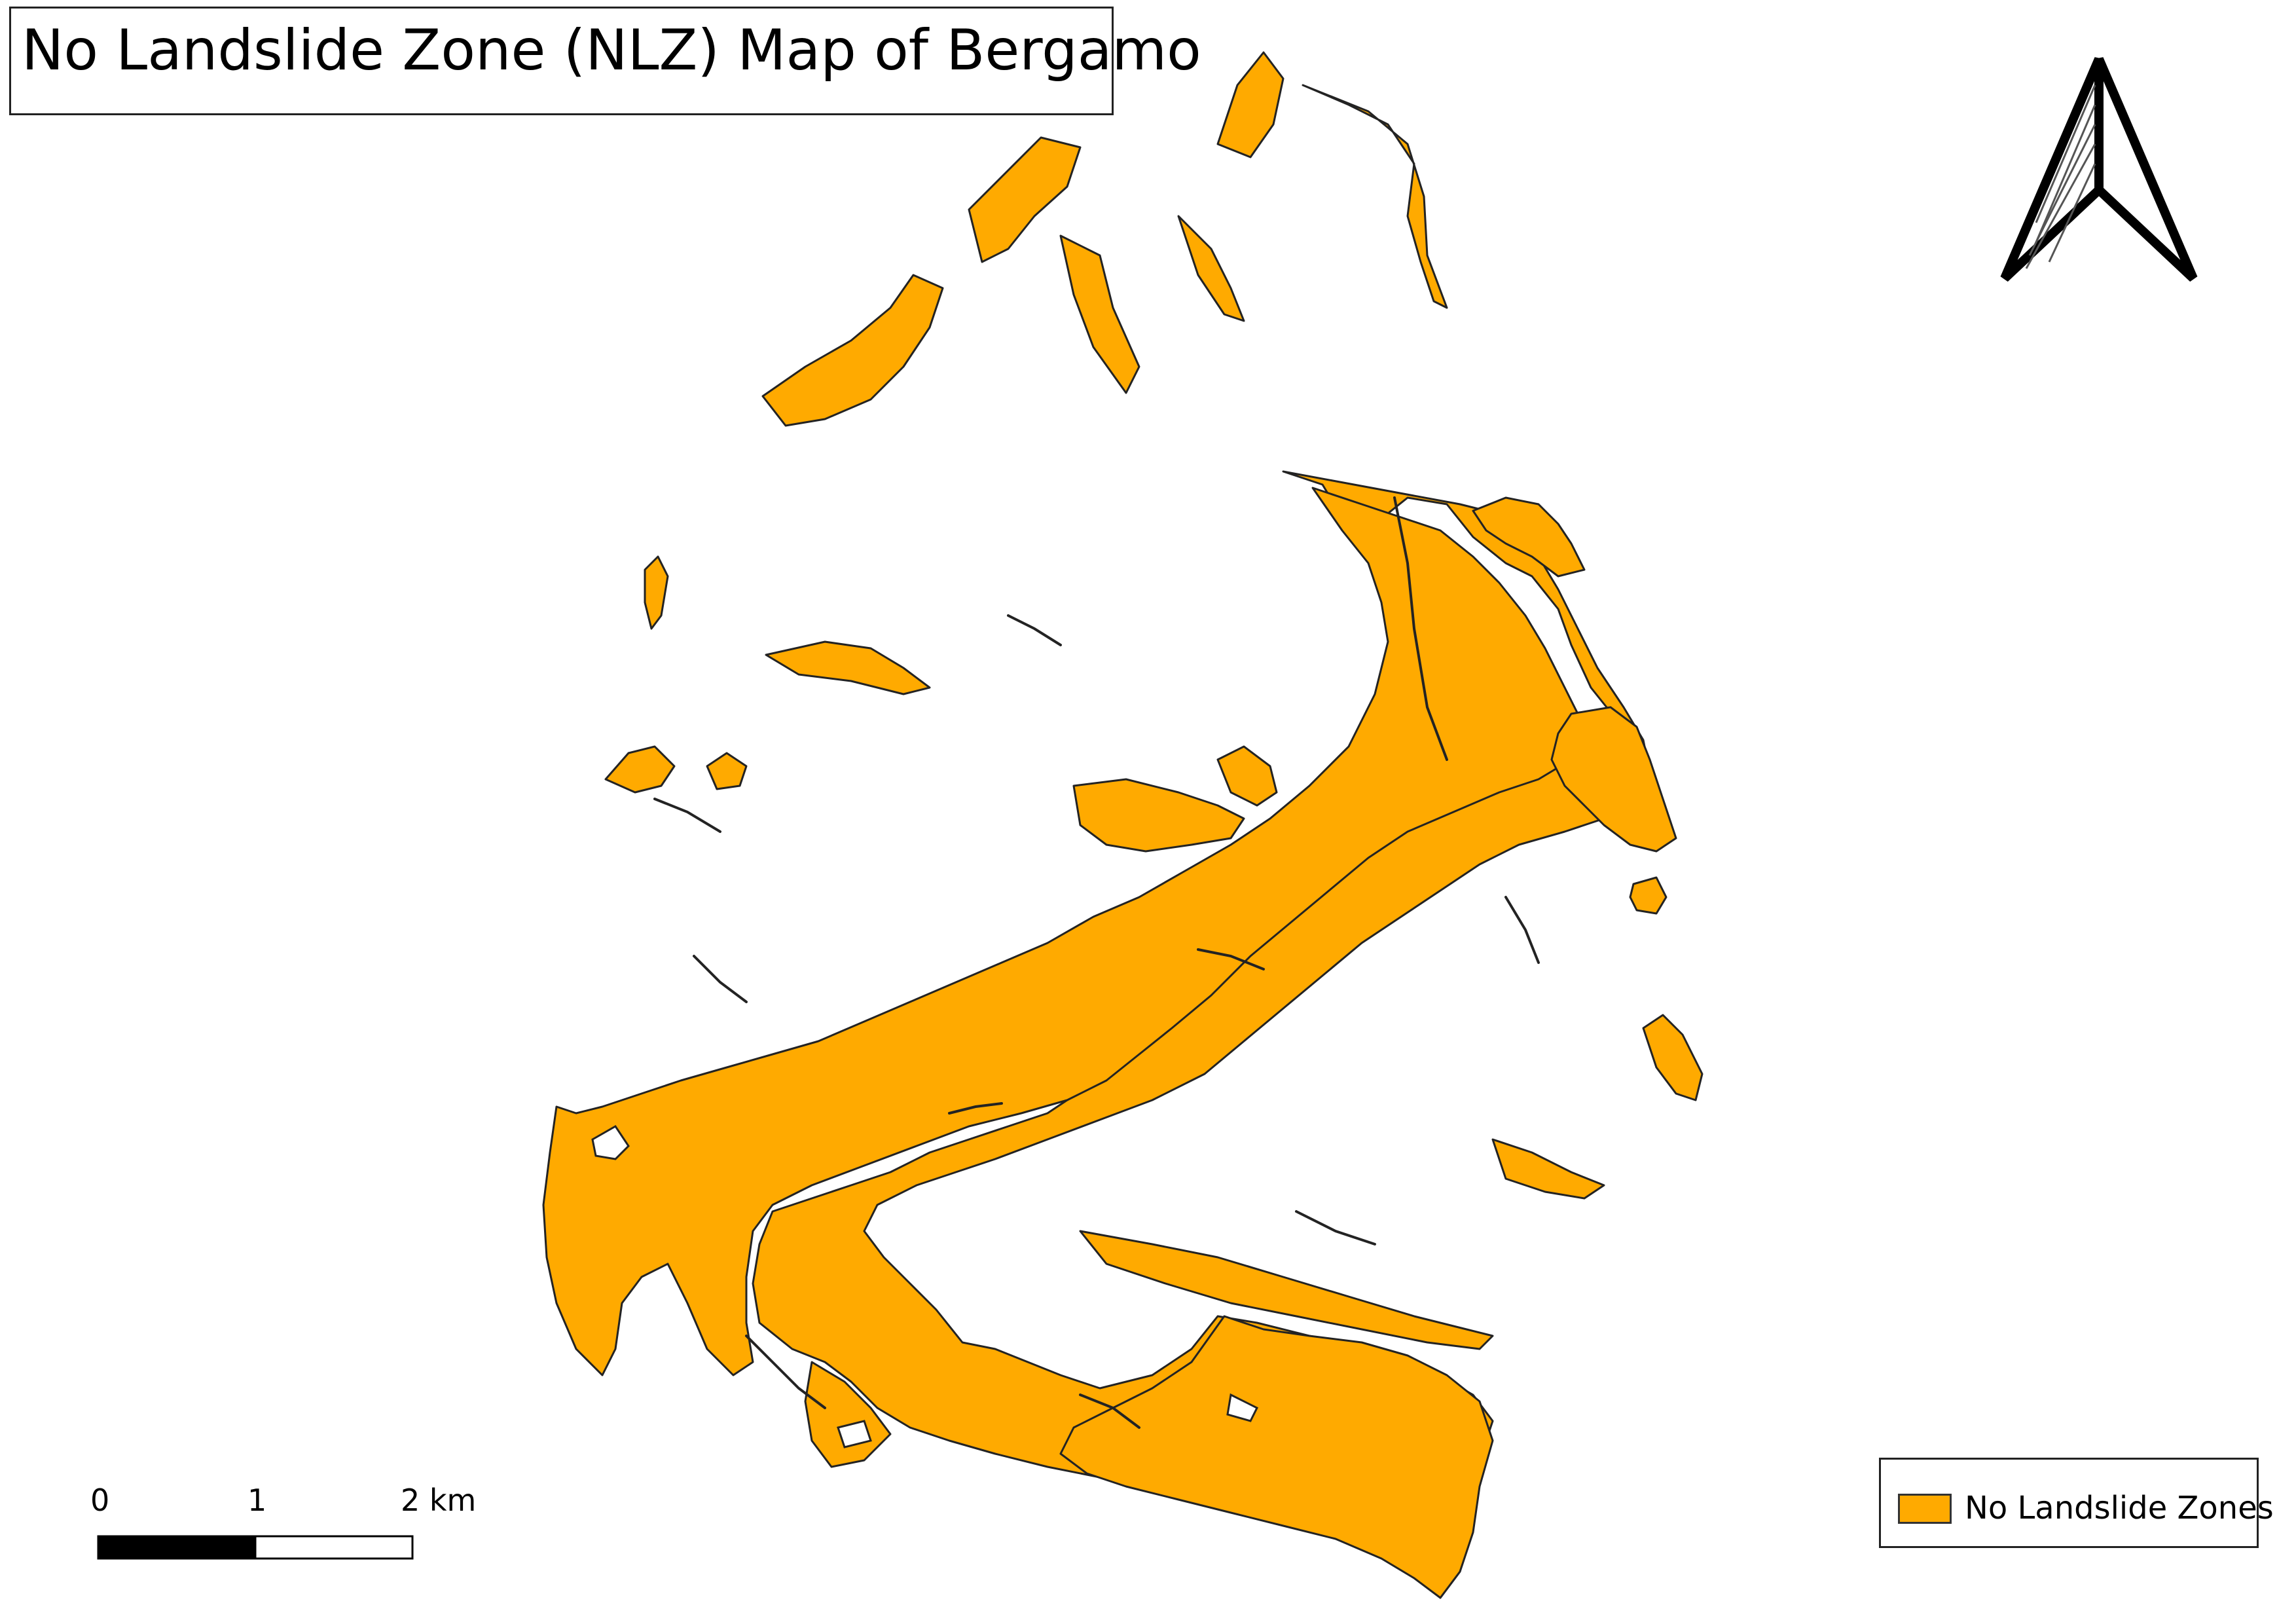 This screenshot has height=1624, width=2296. I want to click on scale-label-1: 1, so click(257, 1500).